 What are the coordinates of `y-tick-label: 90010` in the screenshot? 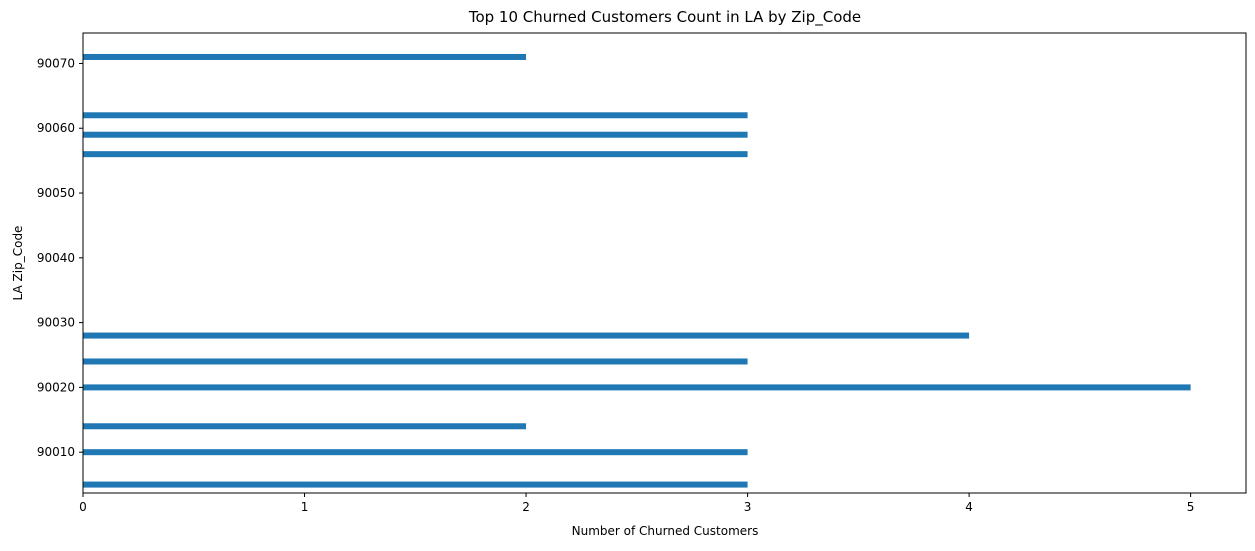 It's located at (56, 452).